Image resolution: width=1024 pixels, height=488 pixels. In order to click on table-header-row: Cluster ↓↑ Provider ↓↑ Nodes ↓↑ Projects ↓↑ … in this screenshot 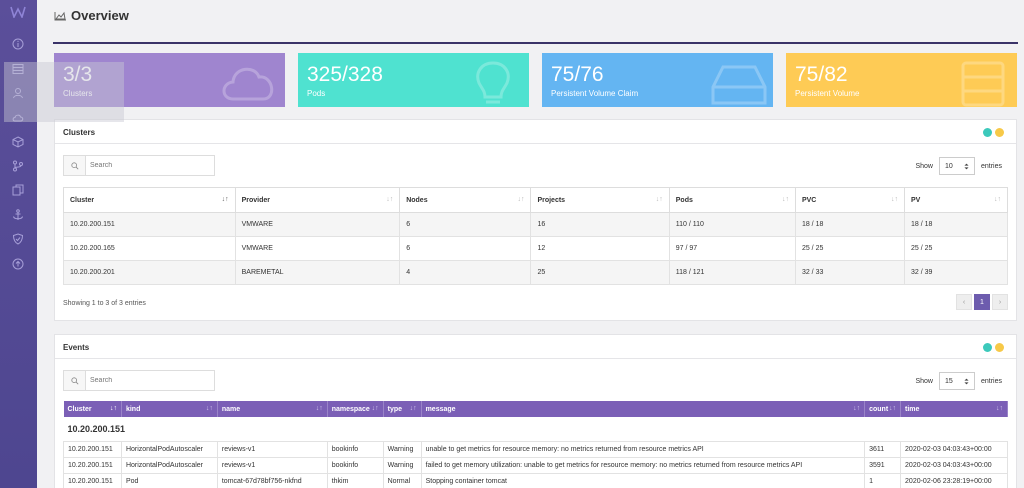, I will do `click(536, 200)`.